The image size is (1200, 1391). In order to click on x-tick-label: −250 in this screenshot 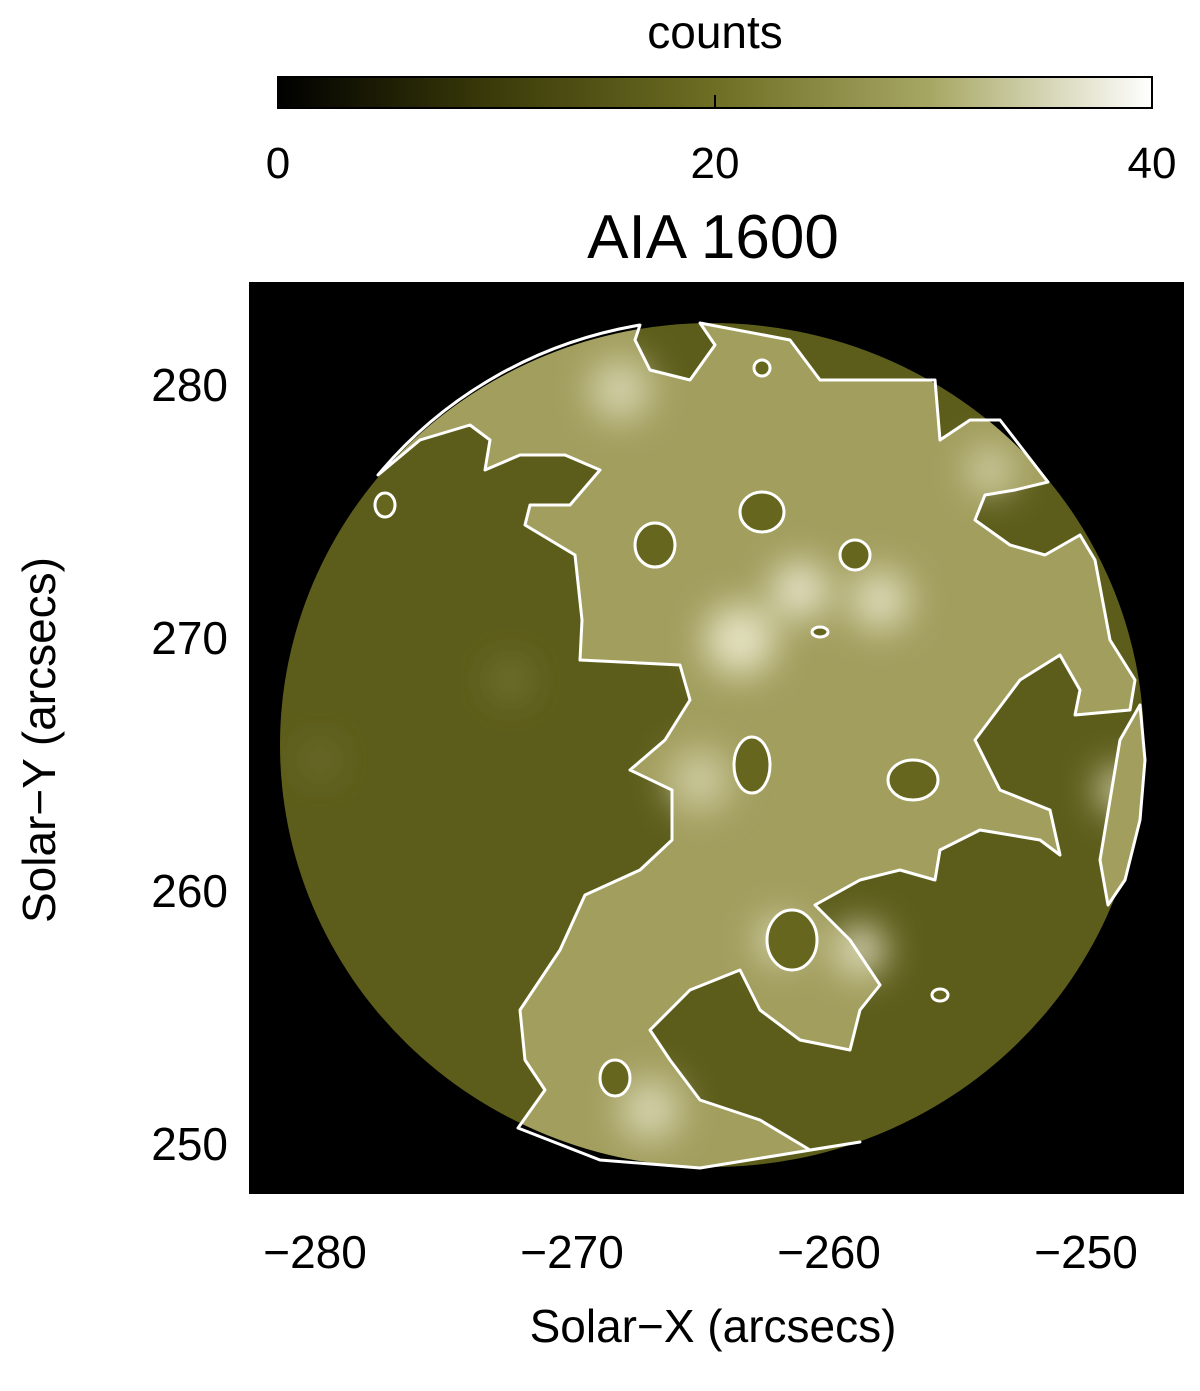, I will do `click(1086, 1252)`.